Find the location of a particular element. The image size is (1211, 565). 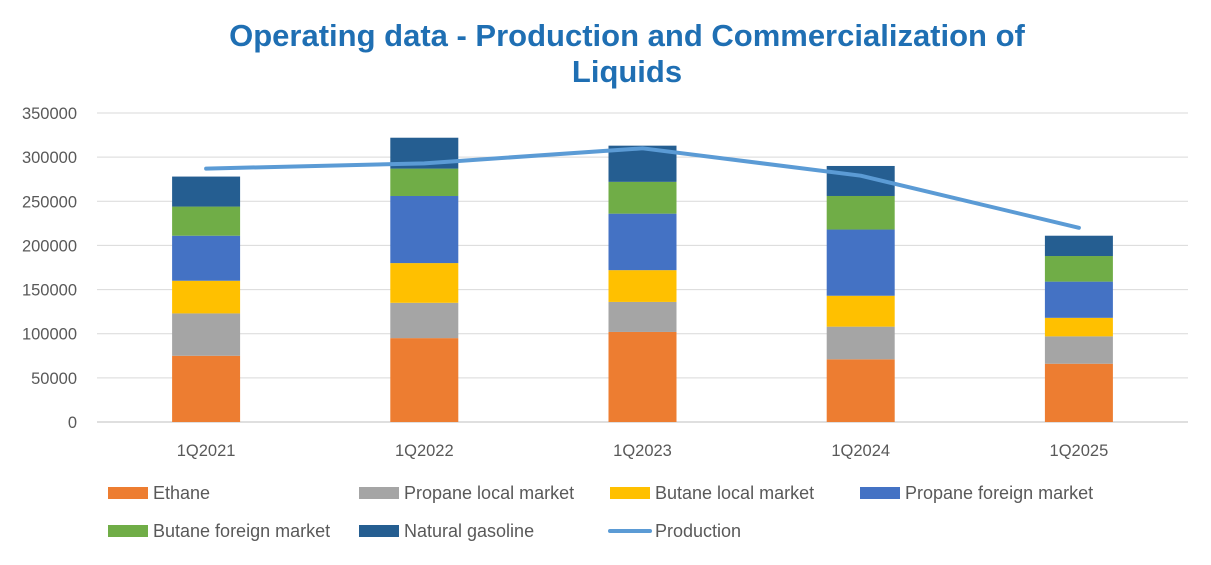

y-tick-label: 350000 is located at coordinates (49, 114).